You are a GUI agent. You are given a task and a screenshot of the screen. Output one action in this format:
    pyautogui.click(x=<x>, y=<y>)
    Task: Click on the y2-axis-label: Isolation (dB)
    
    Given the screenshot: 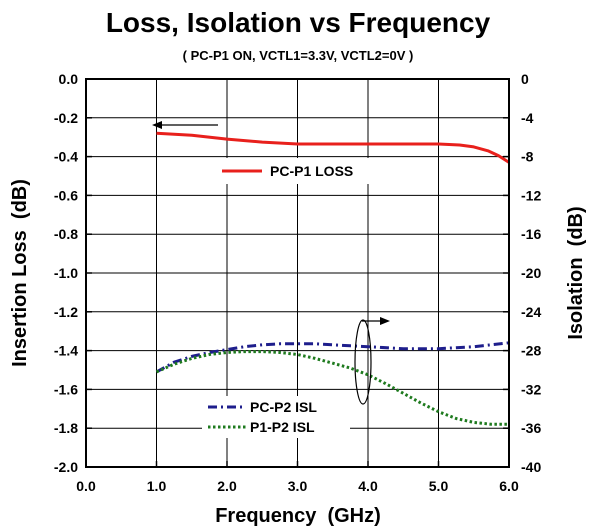 What is the action you would take?
    pyautogui.click(x=576, y=272)
    